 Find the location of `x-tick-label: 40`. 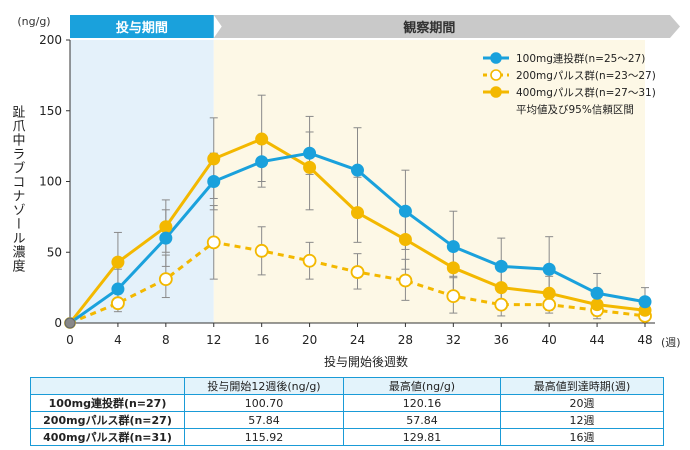

x-tick-label: 40 is located at coordinates (549, 340).